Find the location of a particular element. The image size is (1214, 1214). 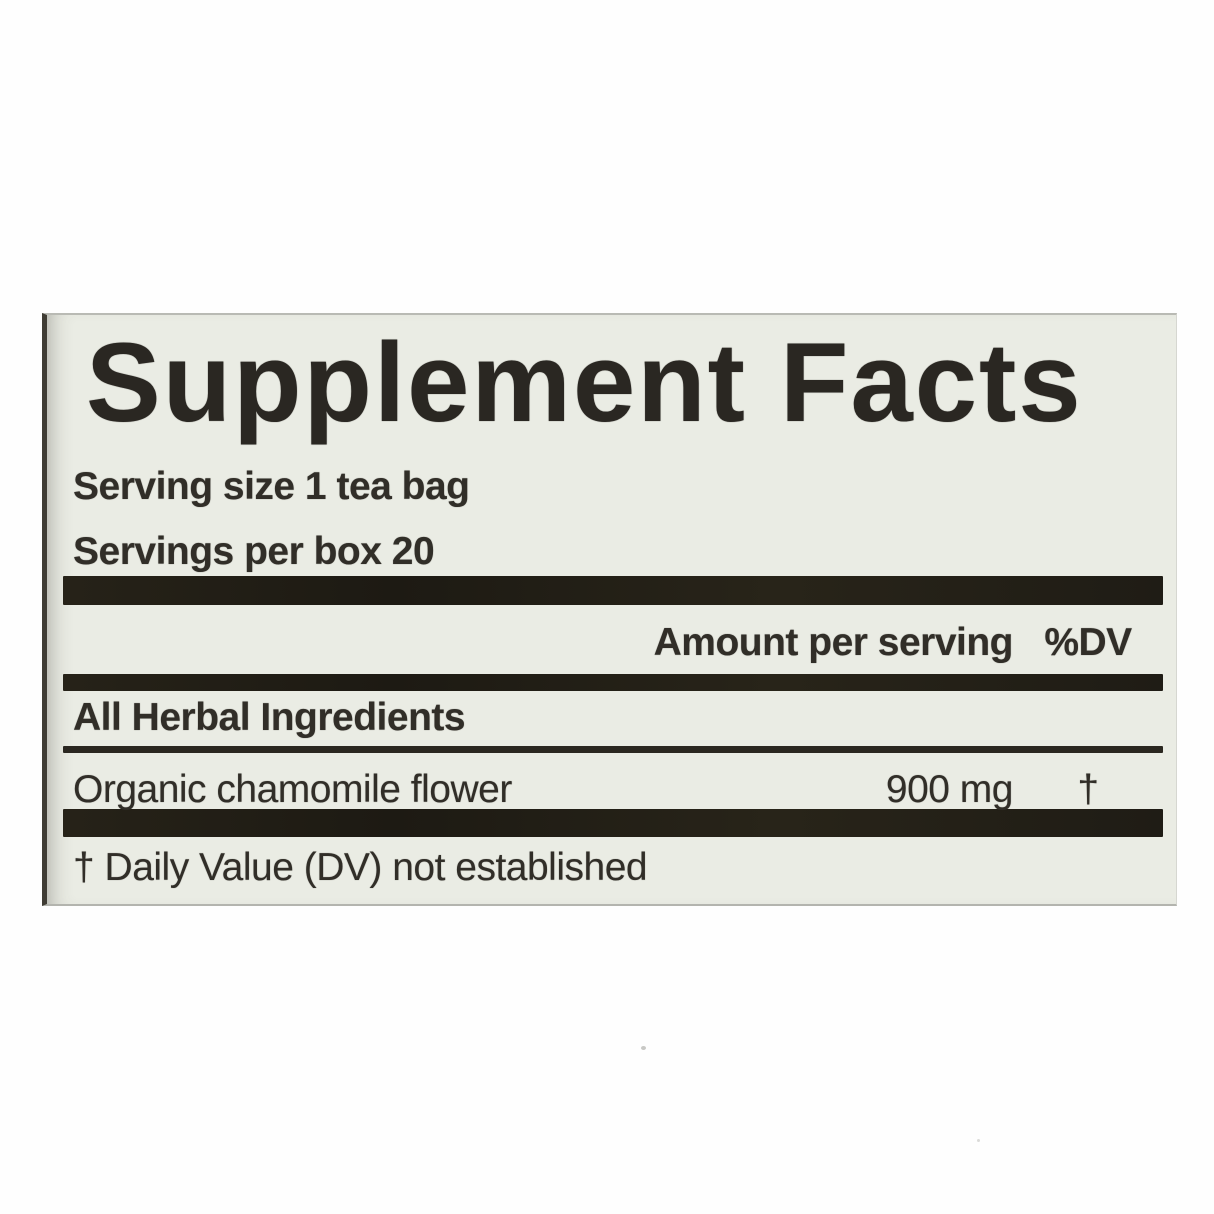

serving-size: Serving size 1 tea bag is located at coordinates (271, 486).